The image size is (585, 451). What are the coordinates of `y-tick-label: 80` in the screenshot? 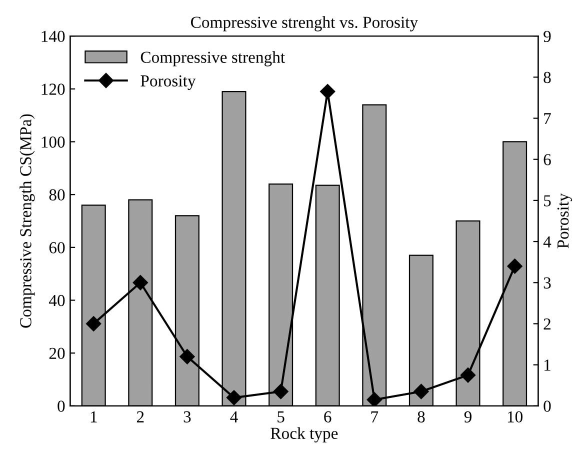 It's located at (57, 195).